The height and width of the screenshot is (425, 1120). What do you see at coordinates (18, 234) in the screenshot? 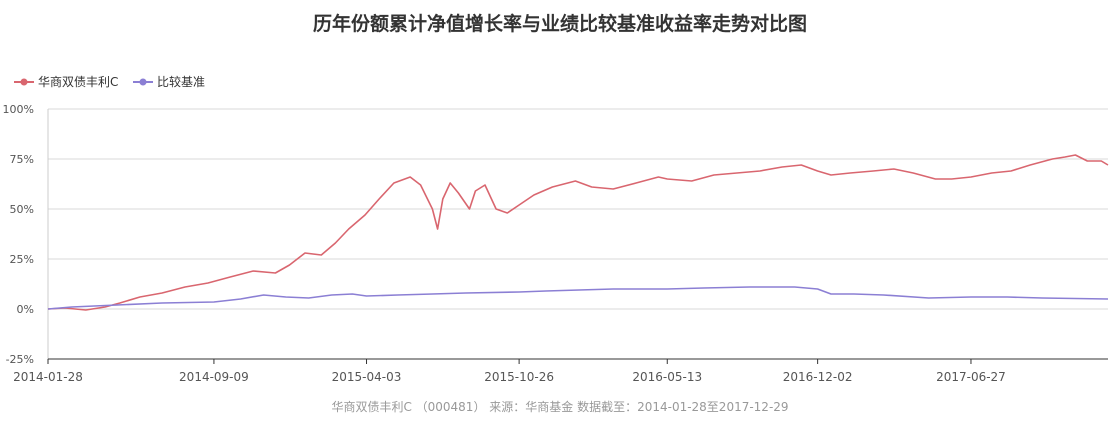
I see `y-axis: 100% 75% 50% 25% 0% -25%` at bounding box center [18, 234].